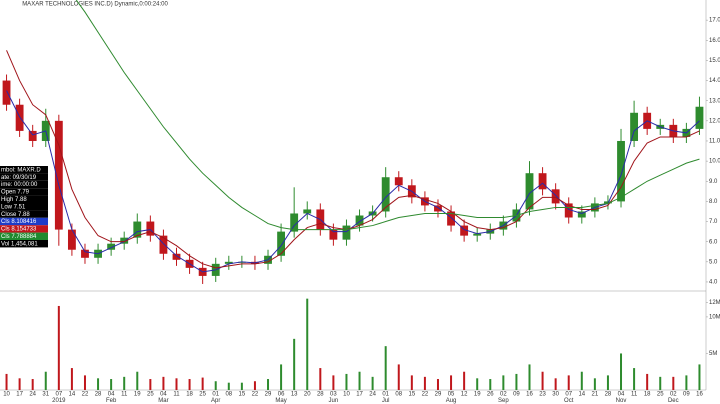  I want to click on x-tick-label: 20, so click(307, 395).